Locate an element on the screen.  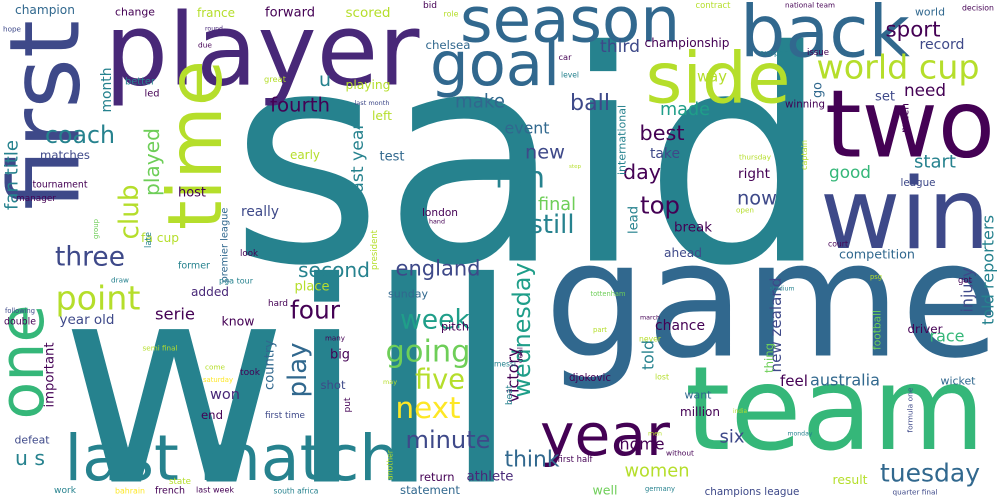
word: played is located at coordinates (152, 162).